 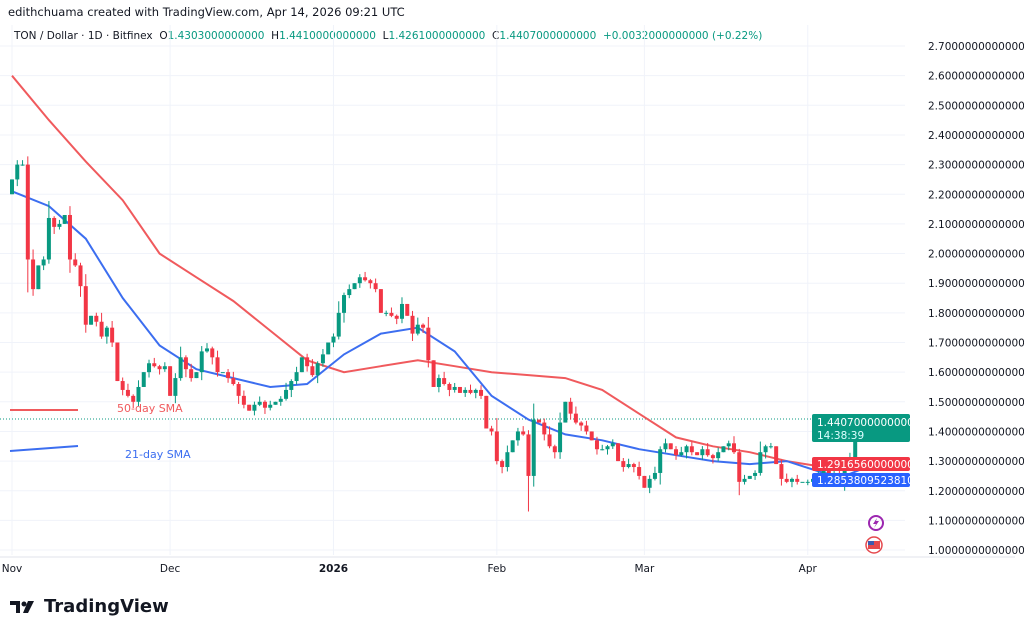 I want to click on symbol-name: TON / Dollar · 1D · Bitfinex, so click(x=83, y=36).